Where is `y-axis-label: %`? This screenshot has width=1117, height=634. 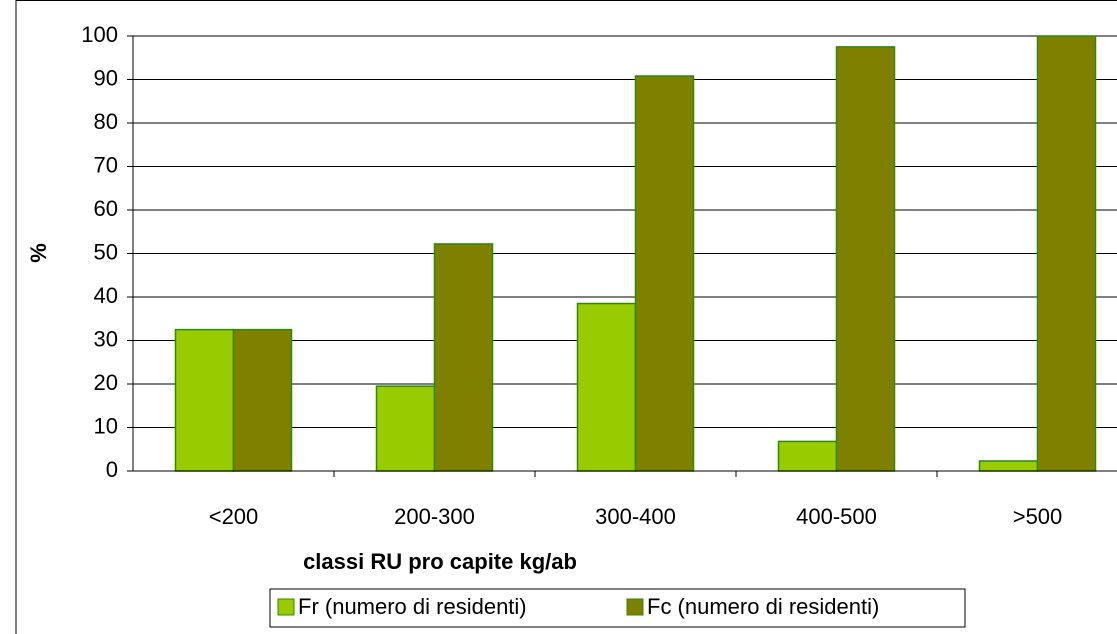
y-axis-label: % is located at coordinates (38, 253).